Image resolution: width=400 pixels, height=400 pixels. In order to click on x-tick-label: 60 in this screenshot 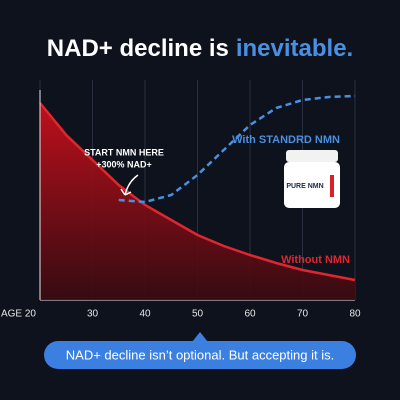, I will do `click(250, 314)`.